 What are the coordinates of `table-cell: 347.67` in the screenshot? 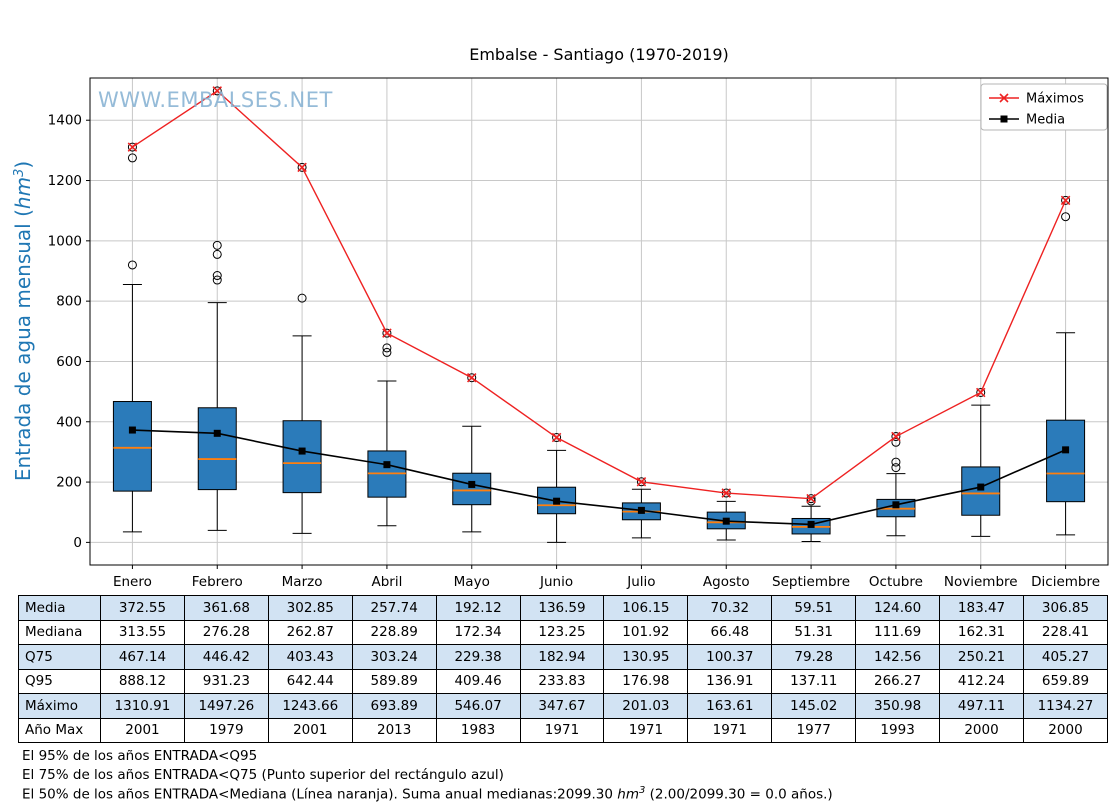 It's located at (562, 706).